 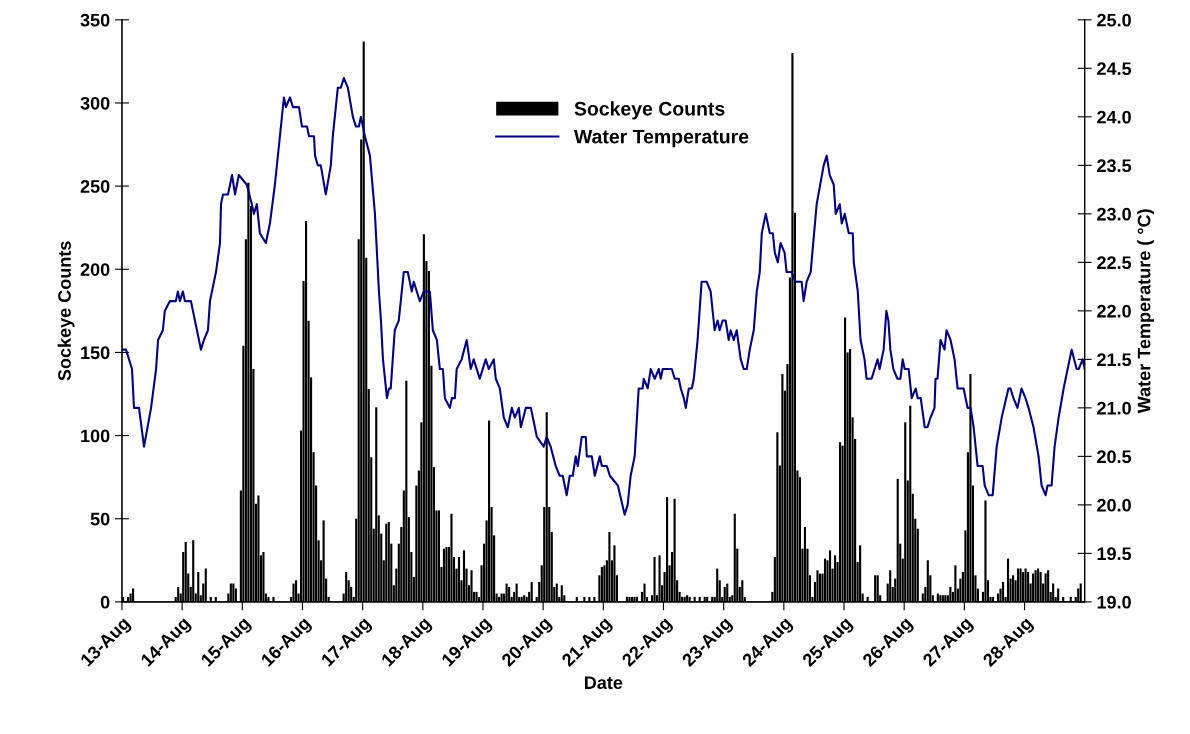 What do you see at coordinates (1114, 166) in the screenshot?
I see `y2-tick-label: 23.5` at bounding box center [1114, 166].